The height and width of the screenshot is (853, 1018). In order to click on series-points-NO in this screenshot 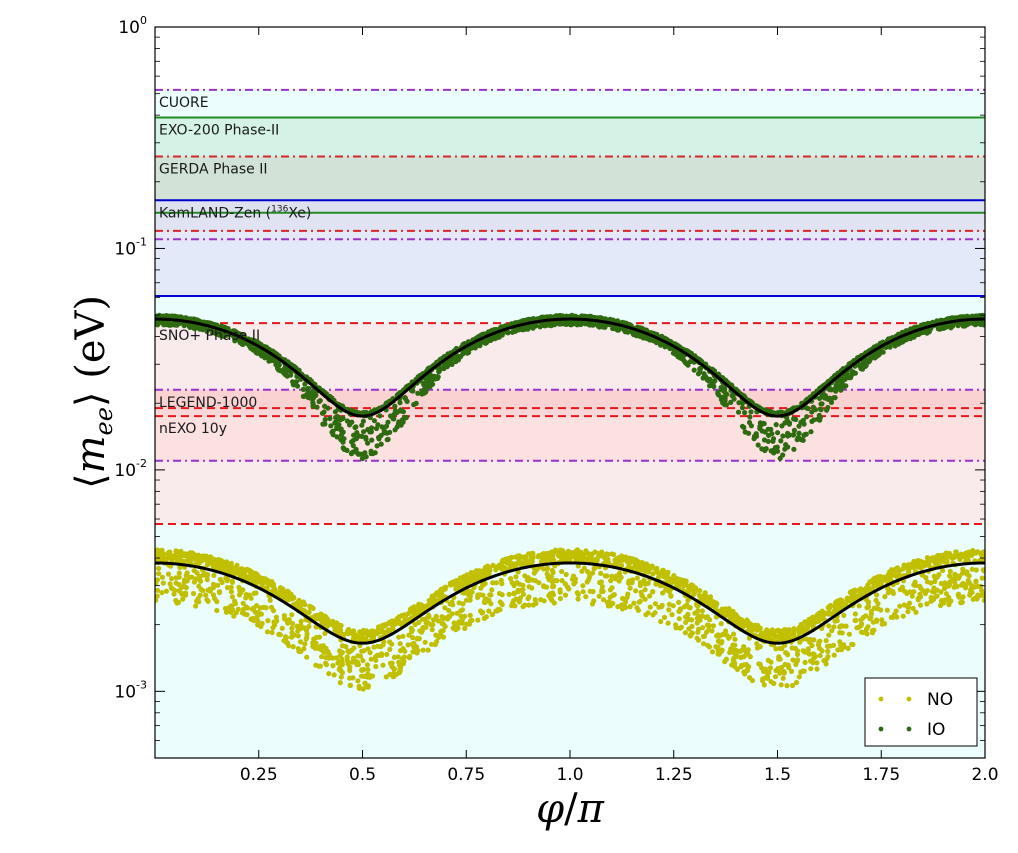, I will do `click(570, 619)`.